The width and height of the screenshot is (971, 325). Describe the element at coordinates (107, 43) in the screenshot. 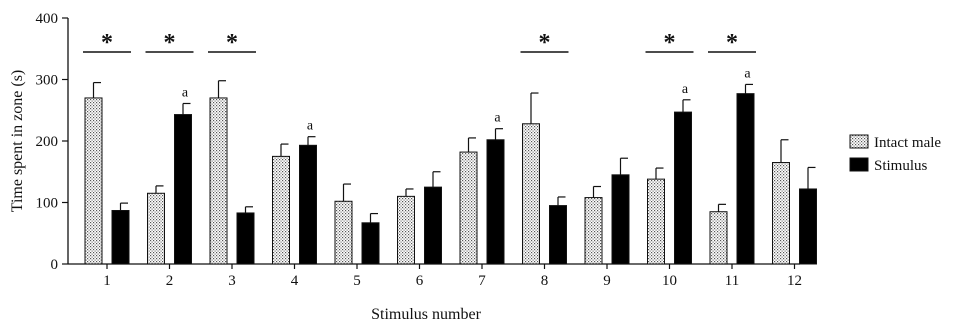

I see `significance-star-1: *` at that location.